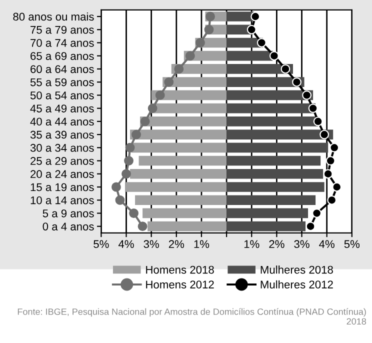 The image size is (372, 343). What do you see at coordinates (180, 284) in the screenshot?
I see `legend-label: Homens 2012` at bounding box center [180, 284].